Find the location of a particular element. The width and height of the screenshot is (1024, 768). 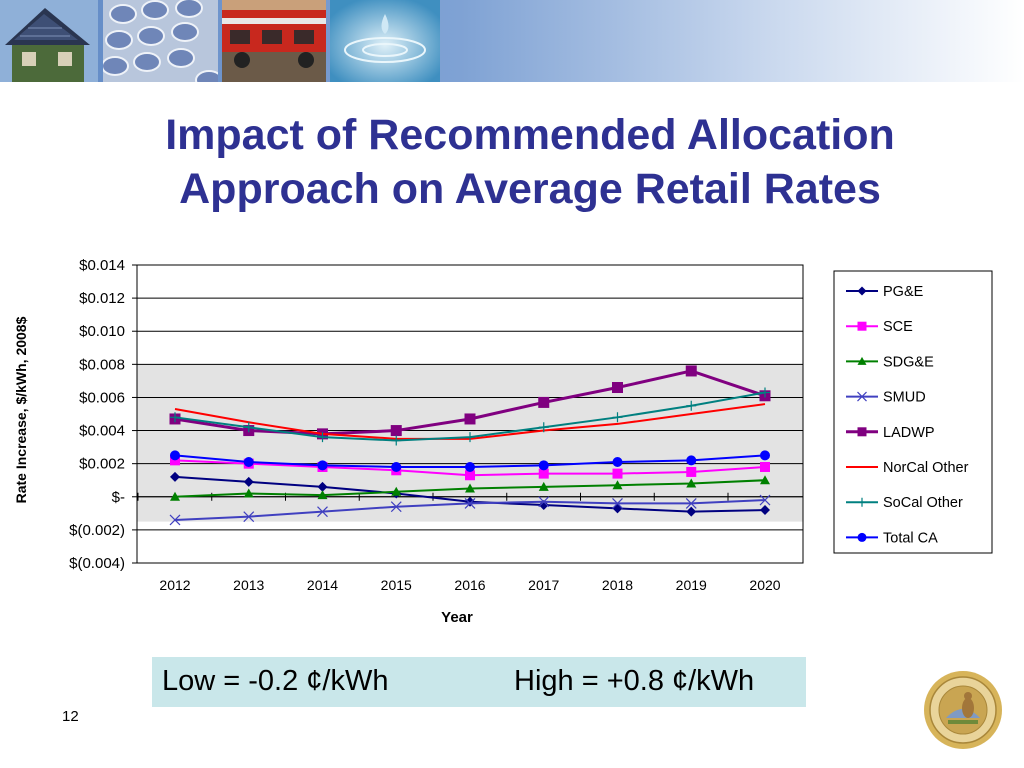

legend-item: SMUD is located at coordinates (886, 398).